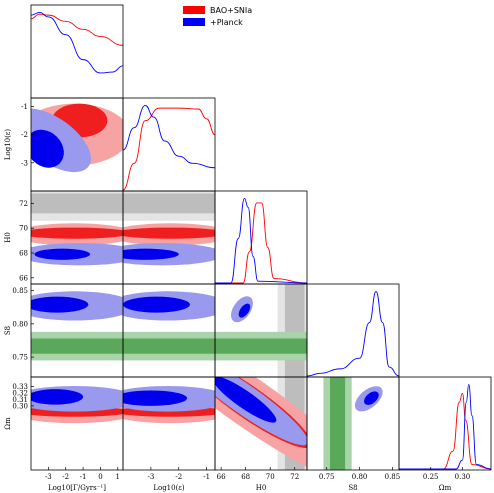 The image size is (494, 493). Describe the element at coordinates (352, 488) in the screenshot. I see `x-axis-label-S8: S8` at that location.